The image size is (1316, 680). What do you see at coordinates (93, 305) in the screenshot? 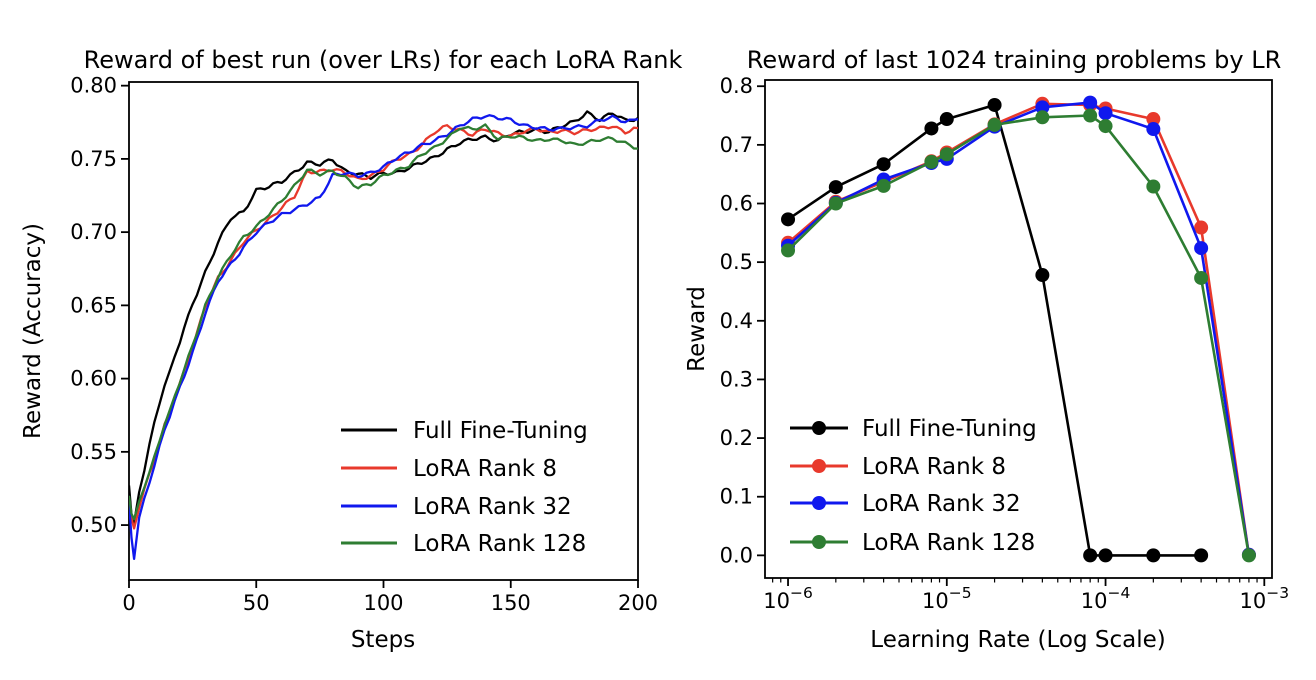
I see `y-tick-label: 0.65` at bounding box center [93, 305].